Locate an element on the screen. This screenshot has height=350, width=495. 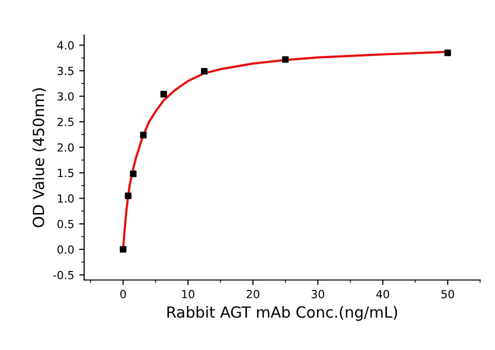
y-tick-label: 2.0 is located at coordinates (66, 147).